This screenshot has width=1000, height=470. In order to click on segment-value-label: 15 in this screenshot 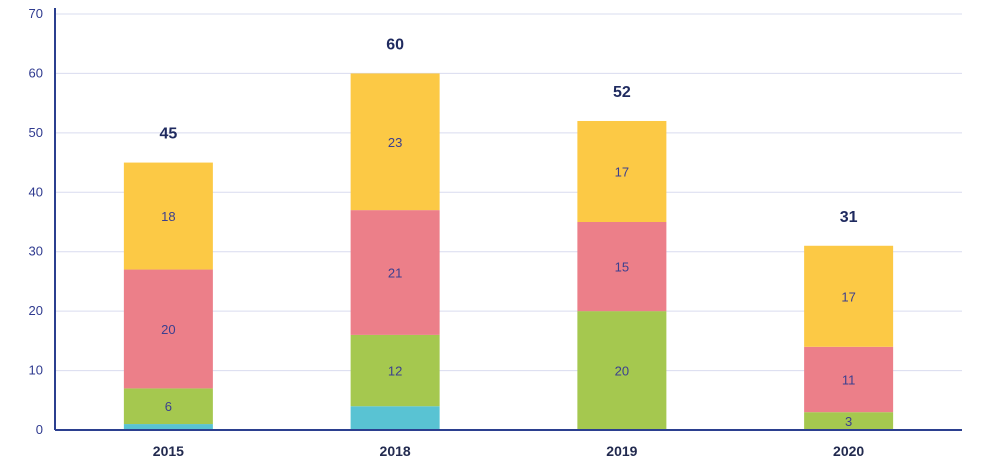, I will do `click(622, 267)`.